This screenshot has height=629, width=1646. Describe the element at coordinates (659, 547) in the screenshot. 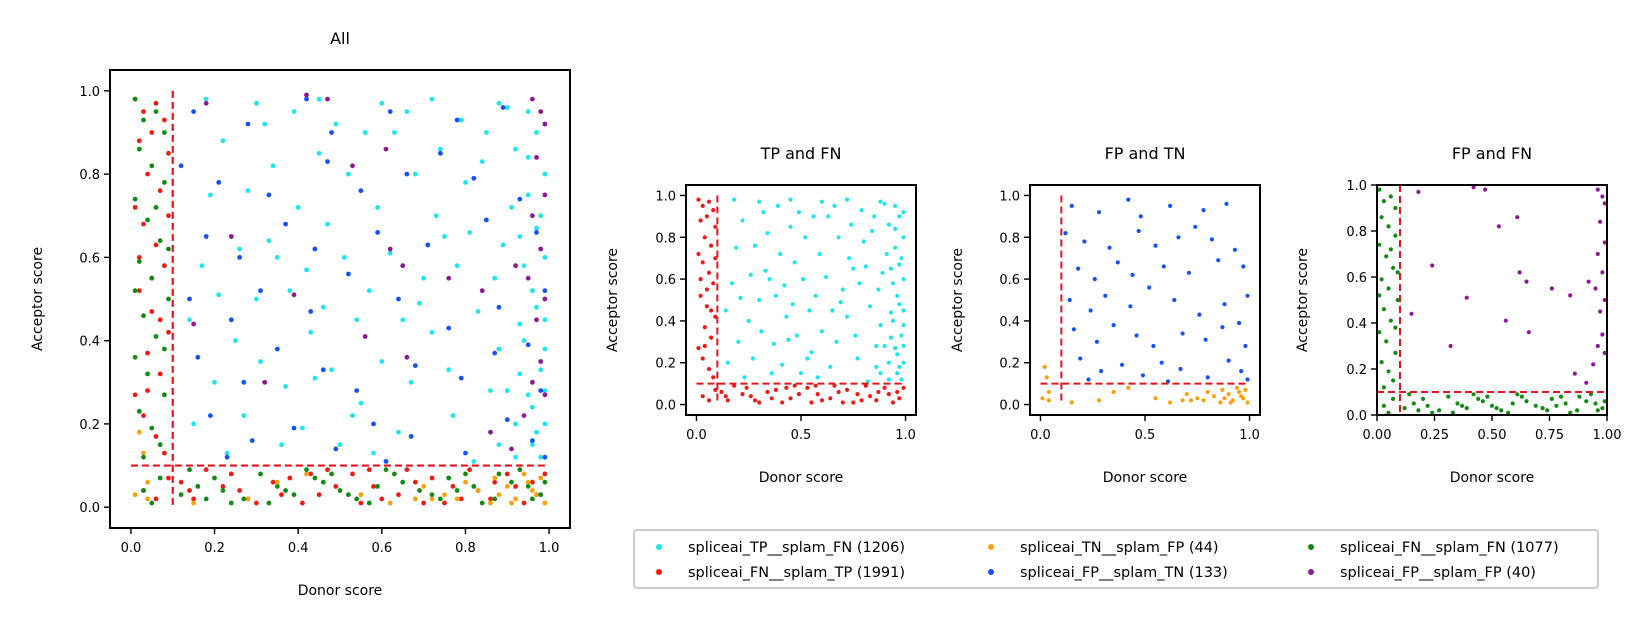

I see `legend-marker-tp-fn` at that location.